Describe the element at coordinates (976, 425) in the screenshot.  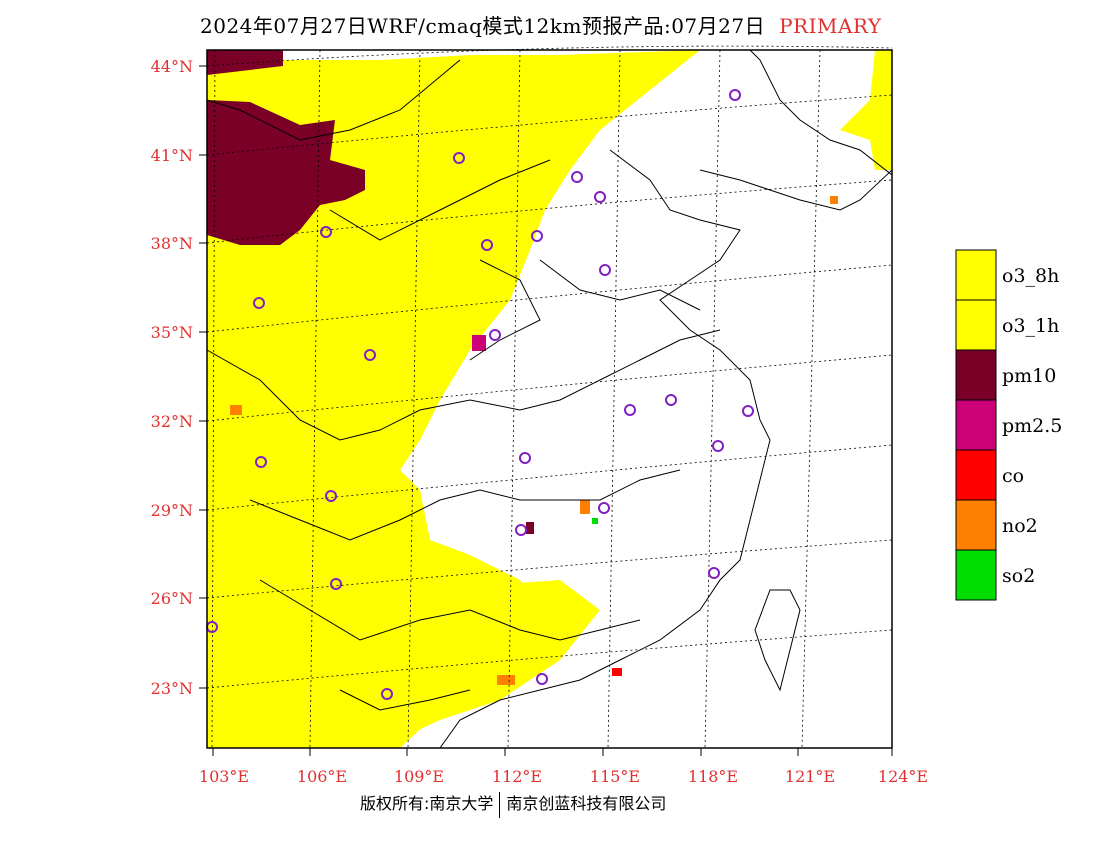
I see `legend-swatch-pm25` at that location.